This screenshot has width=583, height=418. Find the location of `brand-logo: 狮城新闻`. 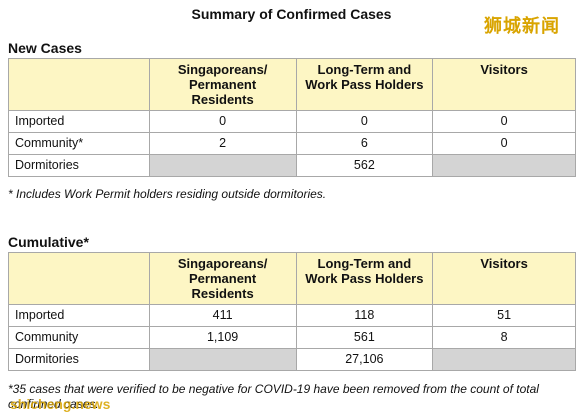

brand-logo: 狮城新闻 is located at coordinates (522, 26).